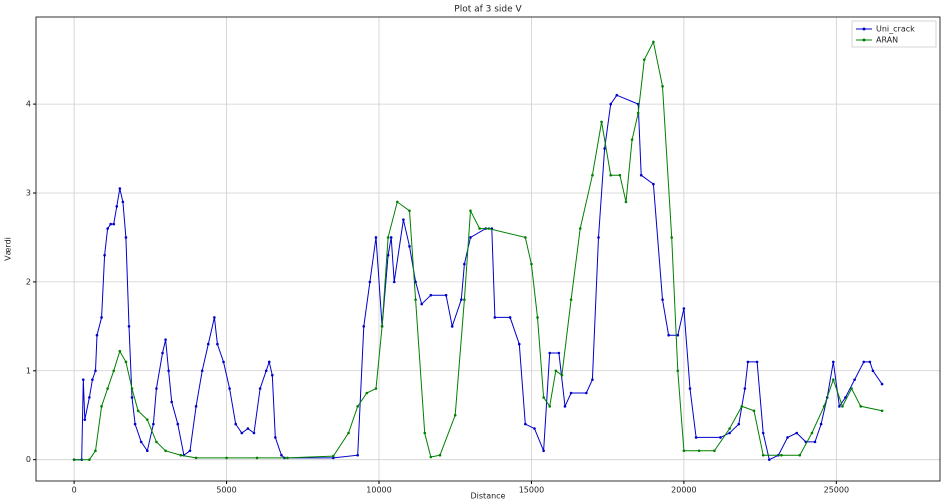 This screenshot has width=942, height=501. Describe the element at coordinates (887, 40) in the screenshot. I see `legend-label: ARAN` at that location.